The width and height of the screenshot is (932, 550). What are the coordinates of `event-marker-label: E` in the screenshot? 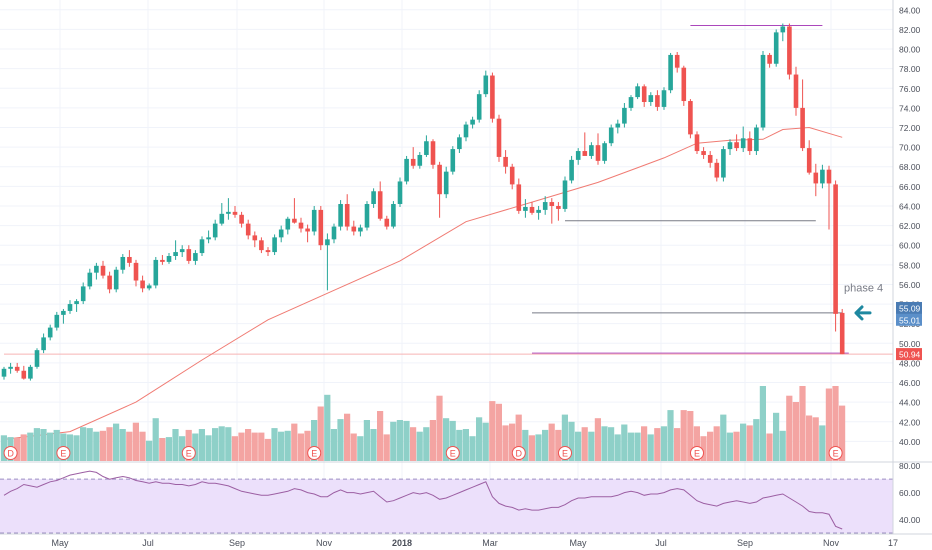 It's located at (697, 454).